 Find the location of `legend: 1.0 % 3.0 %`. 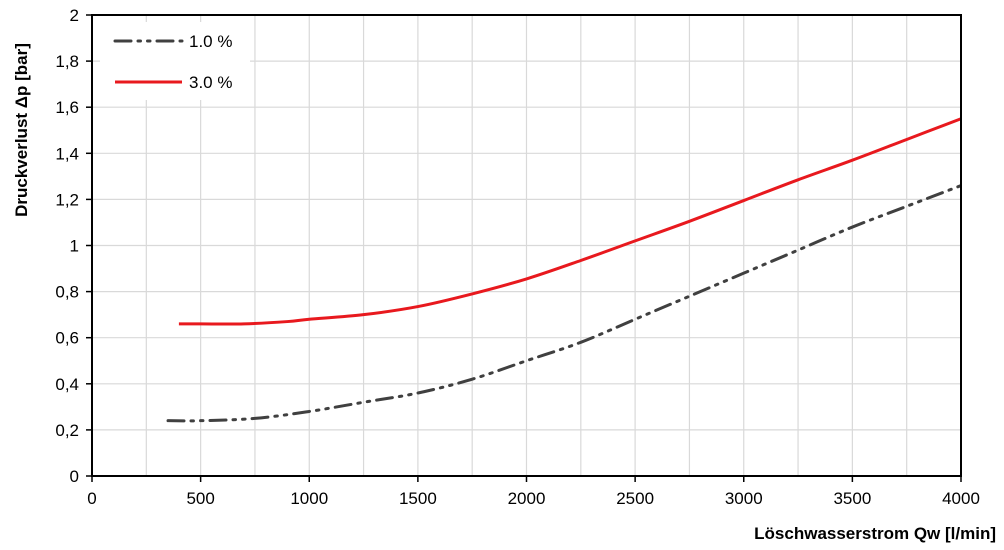

legend: 1.0 % 3.0 % is located at coordinates (175, 61).